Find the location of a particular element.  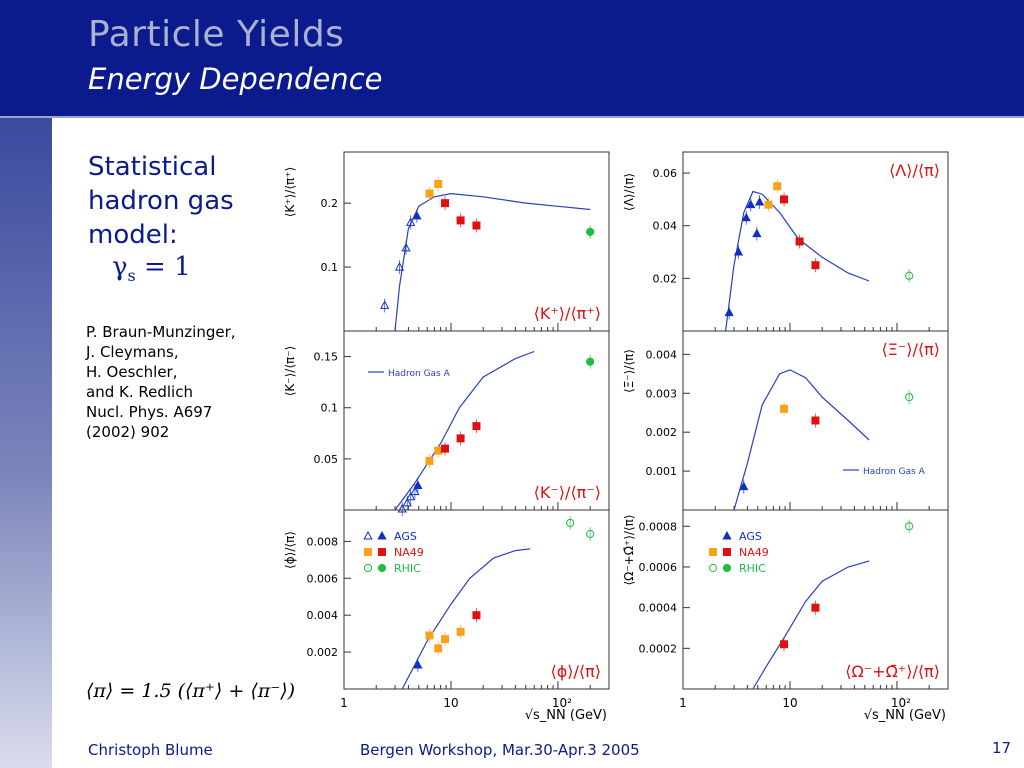

chart-panel-k-pi-: 0.05 0.1 0.15 ⟨K⁻⟩/⟨π⁻⟩ ⟨K⁻⟩/⟨π⁻⟩ is located at coordinates (446, 423).